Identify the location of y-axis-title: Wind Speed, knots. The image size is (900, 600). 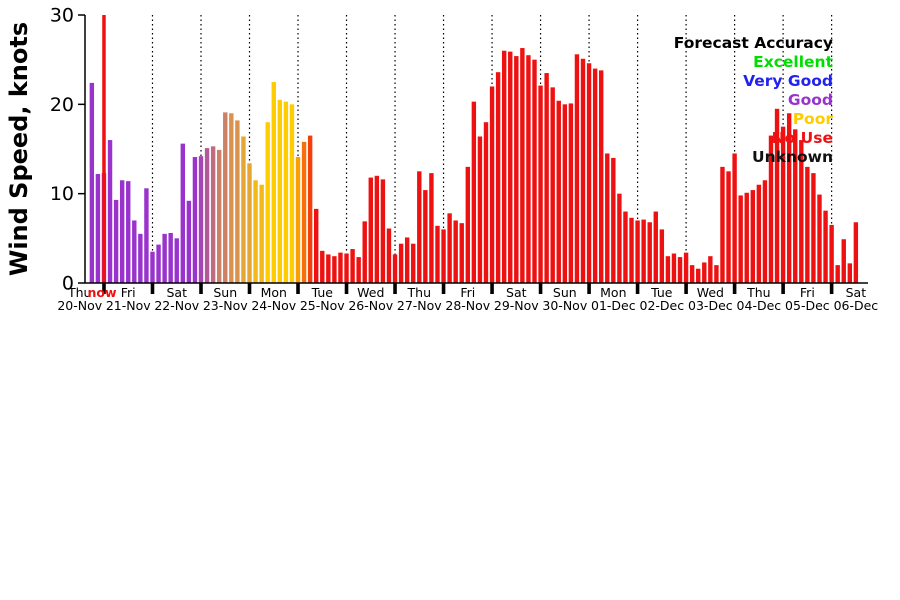
(19, 149).